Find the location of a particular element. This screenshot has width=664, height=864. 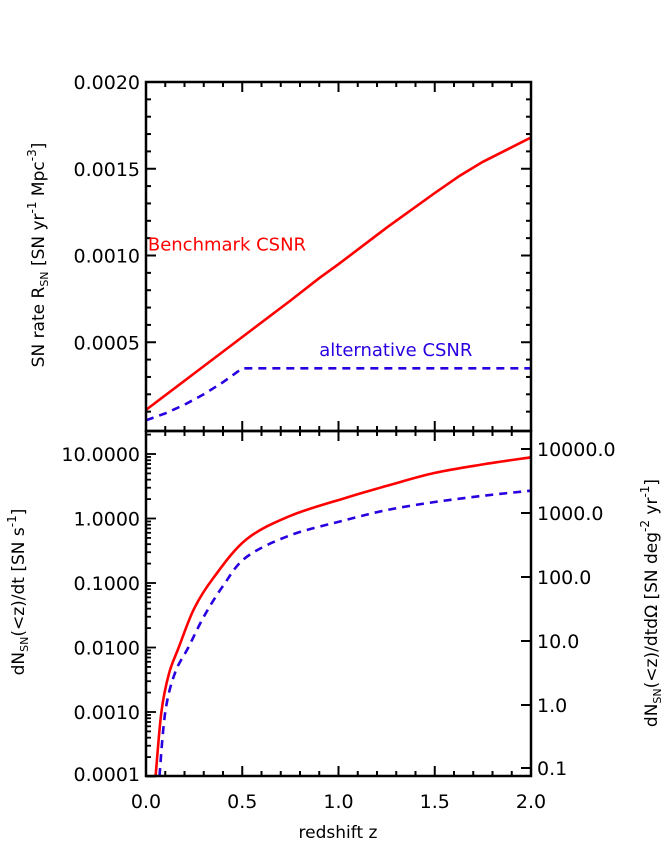

x-tick-label: 1.0 is located at coordinates (338, 802).